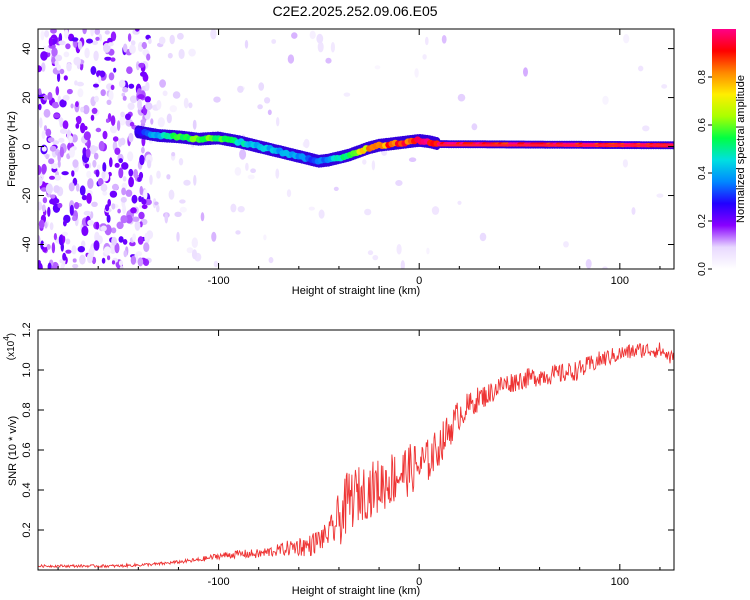 The width and height of the screenshot is (750, 600). I want to click on colorbar-tick-label: 0.4, so click(702, 173).